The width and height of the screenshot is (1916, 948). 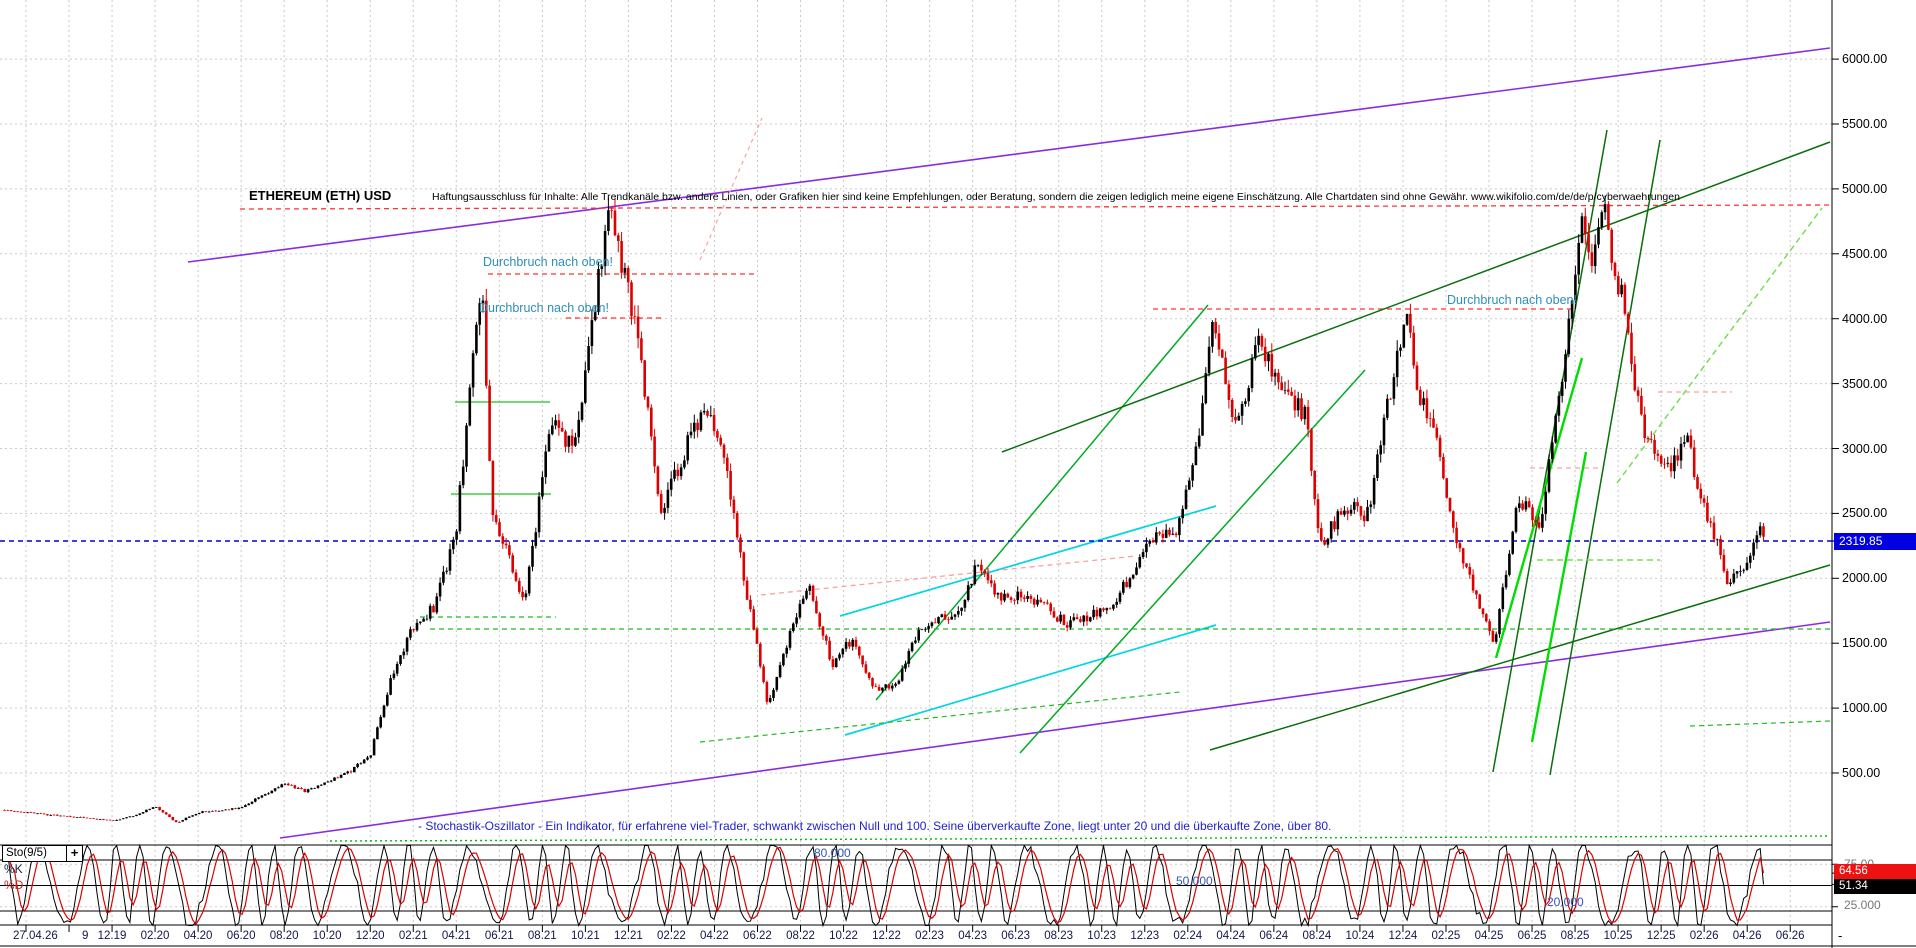 What do you see at coordinates (499, 936) in the screenshot?
I see `time-axis-label: 06.21` at bounding box center [499, 936].